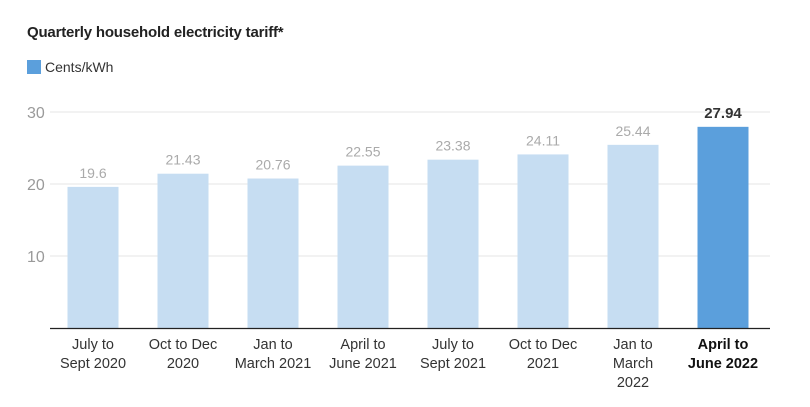 The height and width of the screenshot is (407, 810). I want to click on legend: Cents/kWh, so click(70, 67).